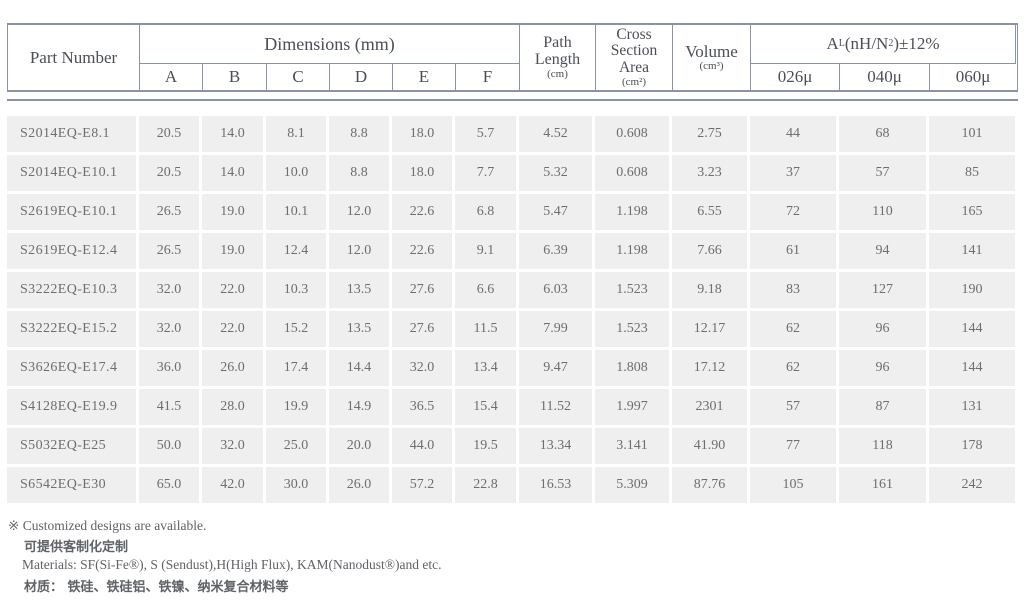 This screenshot has height=606, width=1035. What do you see at coordinates (360, 368) in the screenshot?
I see `value-cell: 14.4` at bounding box center [360, 368].